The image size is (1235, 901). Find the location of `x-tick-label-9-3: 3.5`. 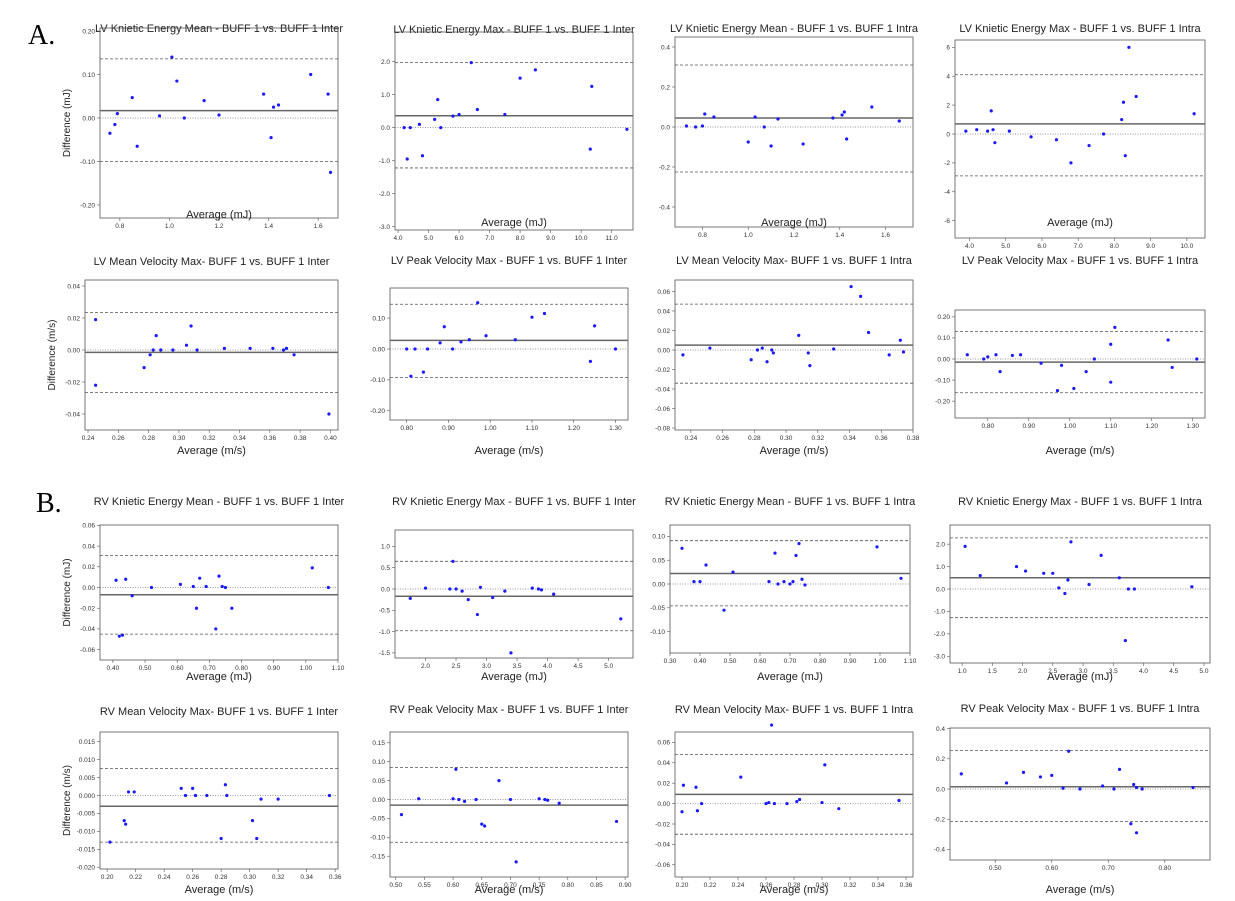

x-tick-label-9-3: 3.5 is located at coordinates (517, 666).